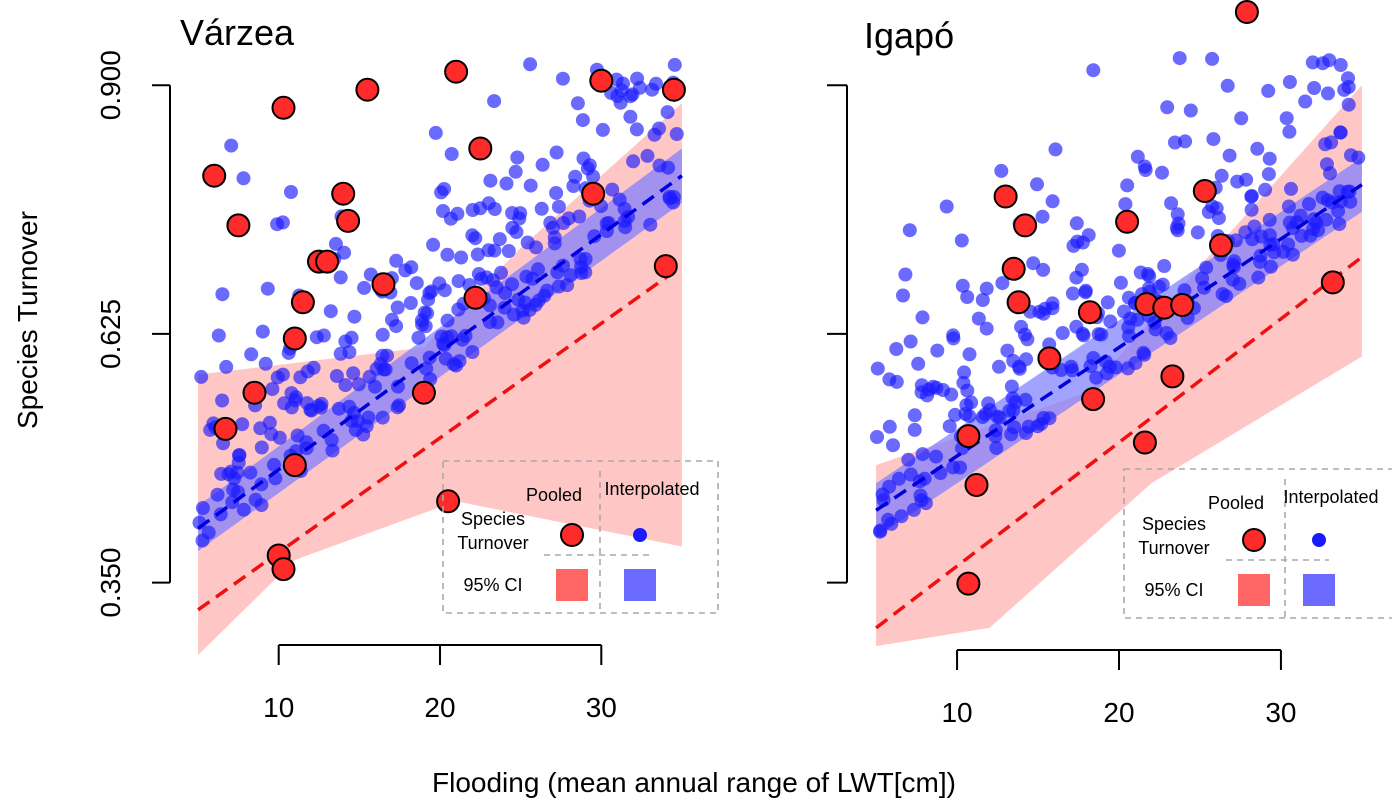  Describe the element at coordinates (110, 334) in the screenshot. I see `y-tick-label: 0.625` at that location.